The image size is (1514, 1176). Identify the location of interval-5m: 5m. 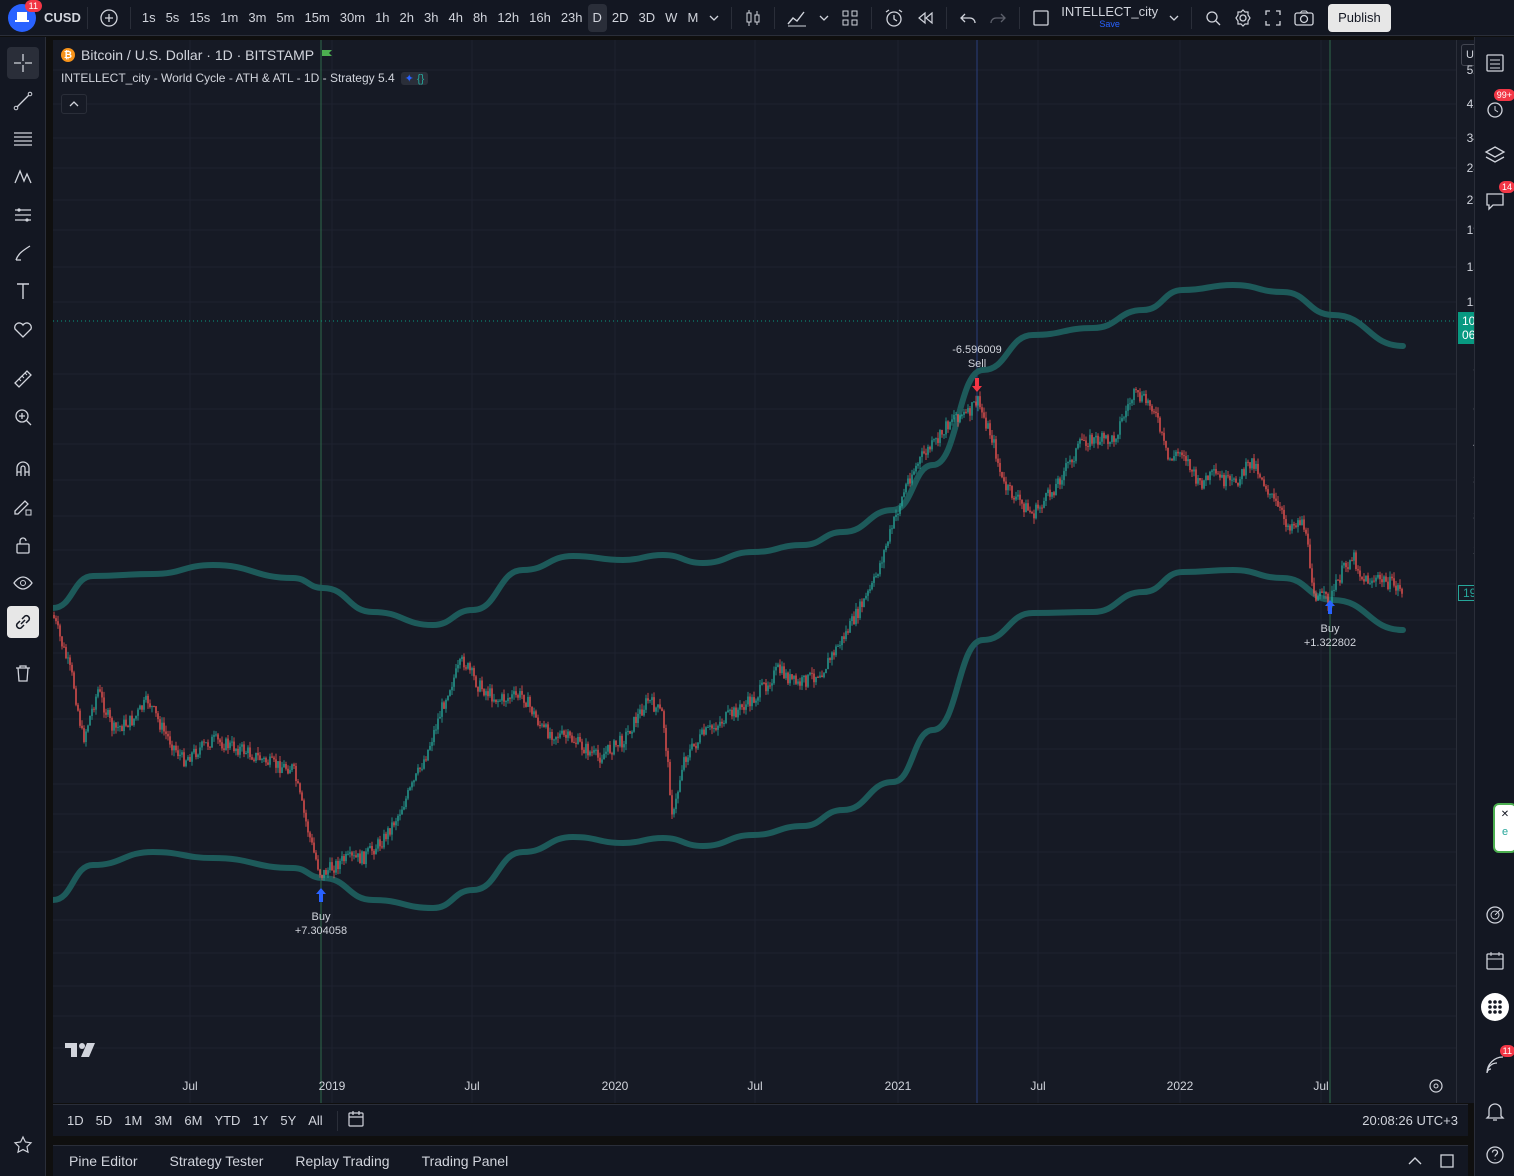
(285, 17).